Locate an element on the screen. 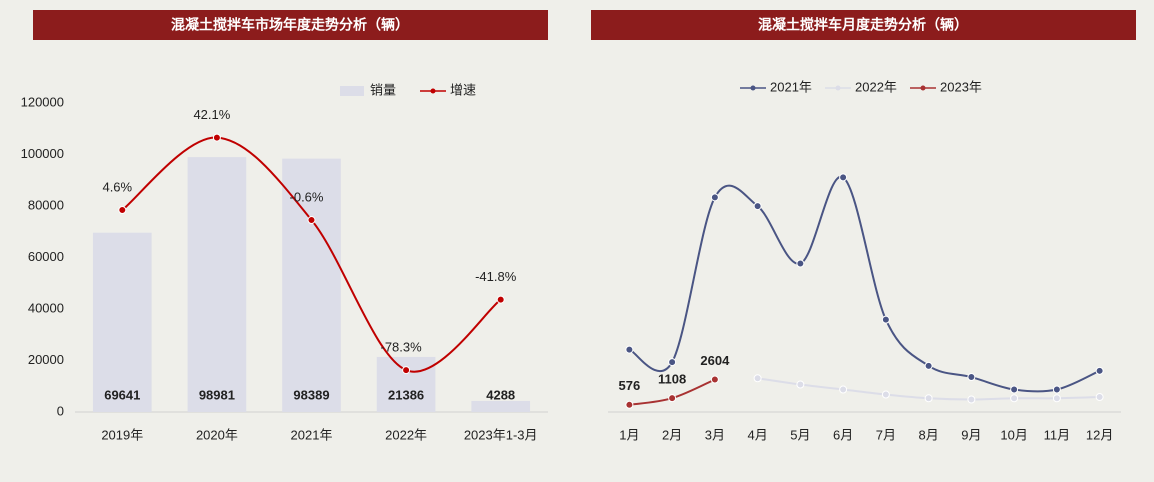  chart-title: 混凝土搅拌车市场年度走势分析（辆） is located at coordinates (290, 25).